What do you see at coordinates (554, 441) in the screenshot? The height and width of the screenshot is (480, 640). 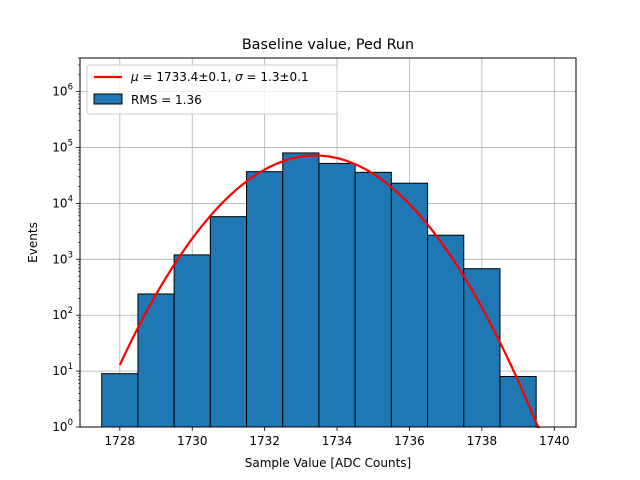 I see `x-tick-label: 1740` at bounding box center [554, 441].